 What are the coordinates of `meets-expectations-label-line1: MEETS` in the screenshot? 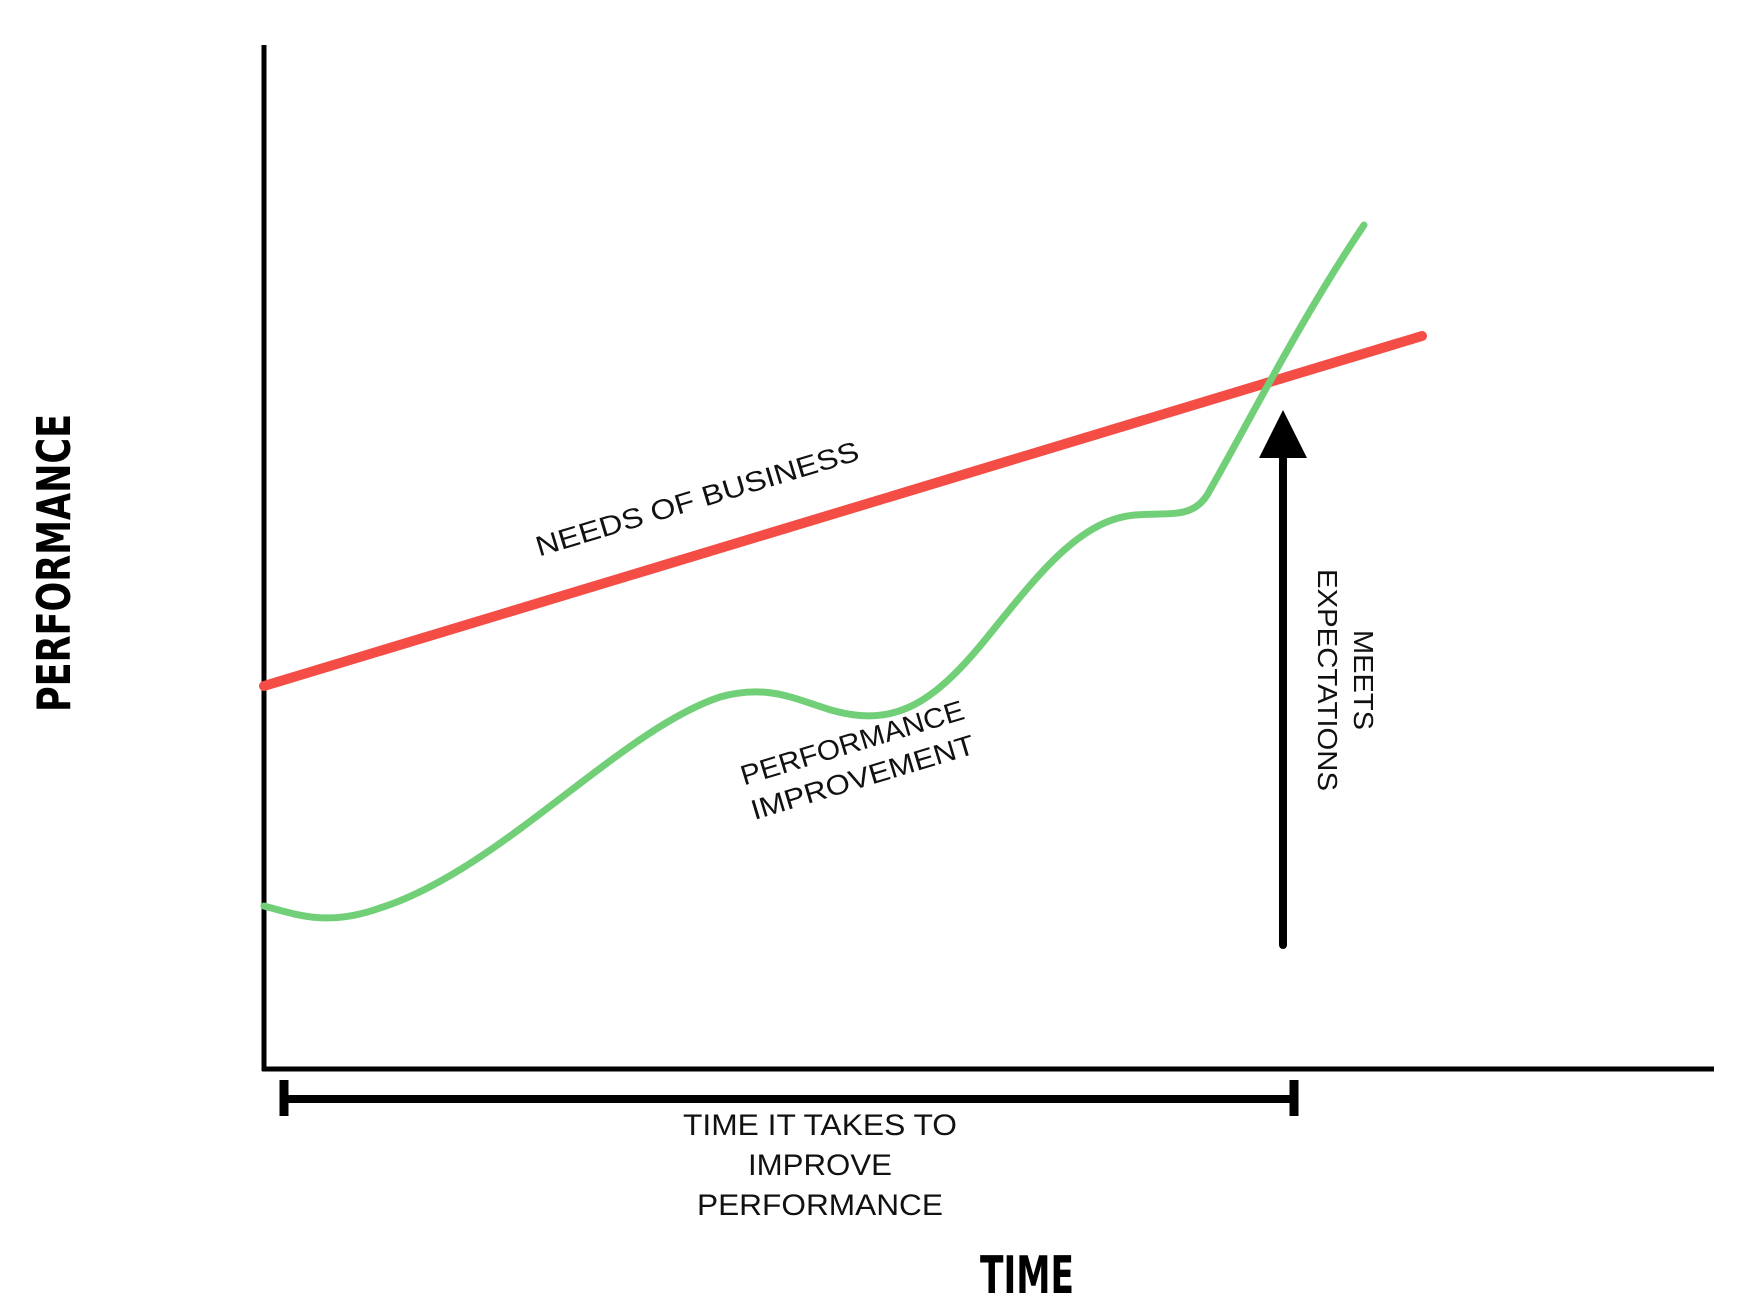 It's located at (1363, 680).